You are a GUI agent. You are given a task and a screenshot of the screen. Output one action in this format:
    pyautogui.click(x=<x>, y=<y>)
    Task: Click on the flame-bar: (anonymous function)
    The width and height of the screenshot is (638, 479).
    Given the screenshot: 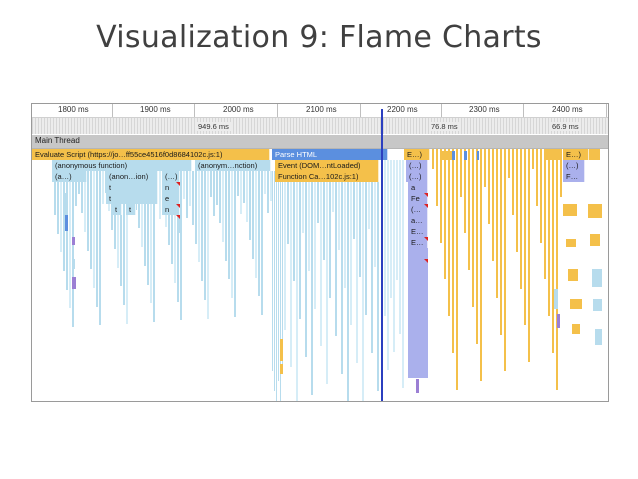 What is the action you would take?
    pyautogui.click(x=122, y=165)
    